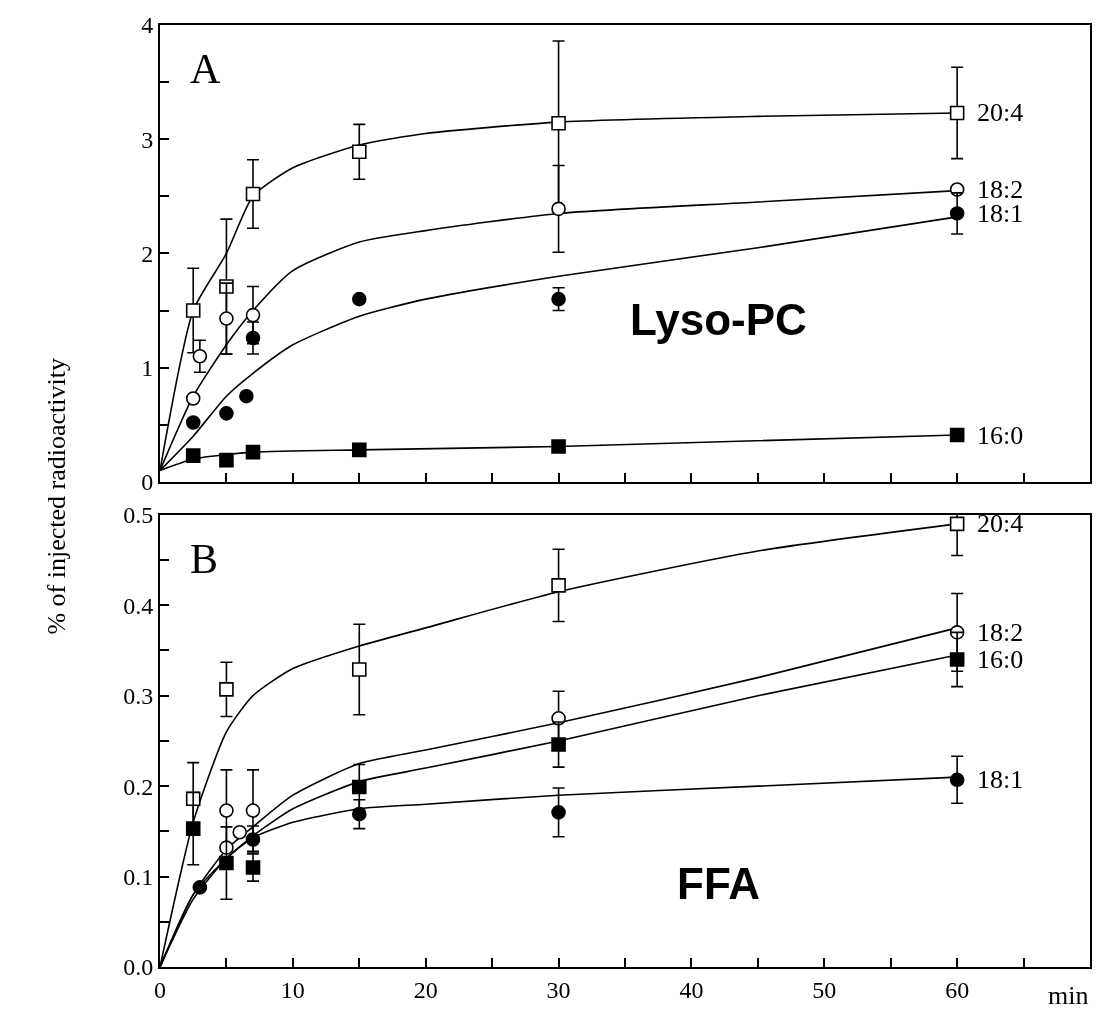 Image resolution: width=1112 pixels, height=1024 pixels. I want to click on series-label: 18:2, so click(1000, 632).